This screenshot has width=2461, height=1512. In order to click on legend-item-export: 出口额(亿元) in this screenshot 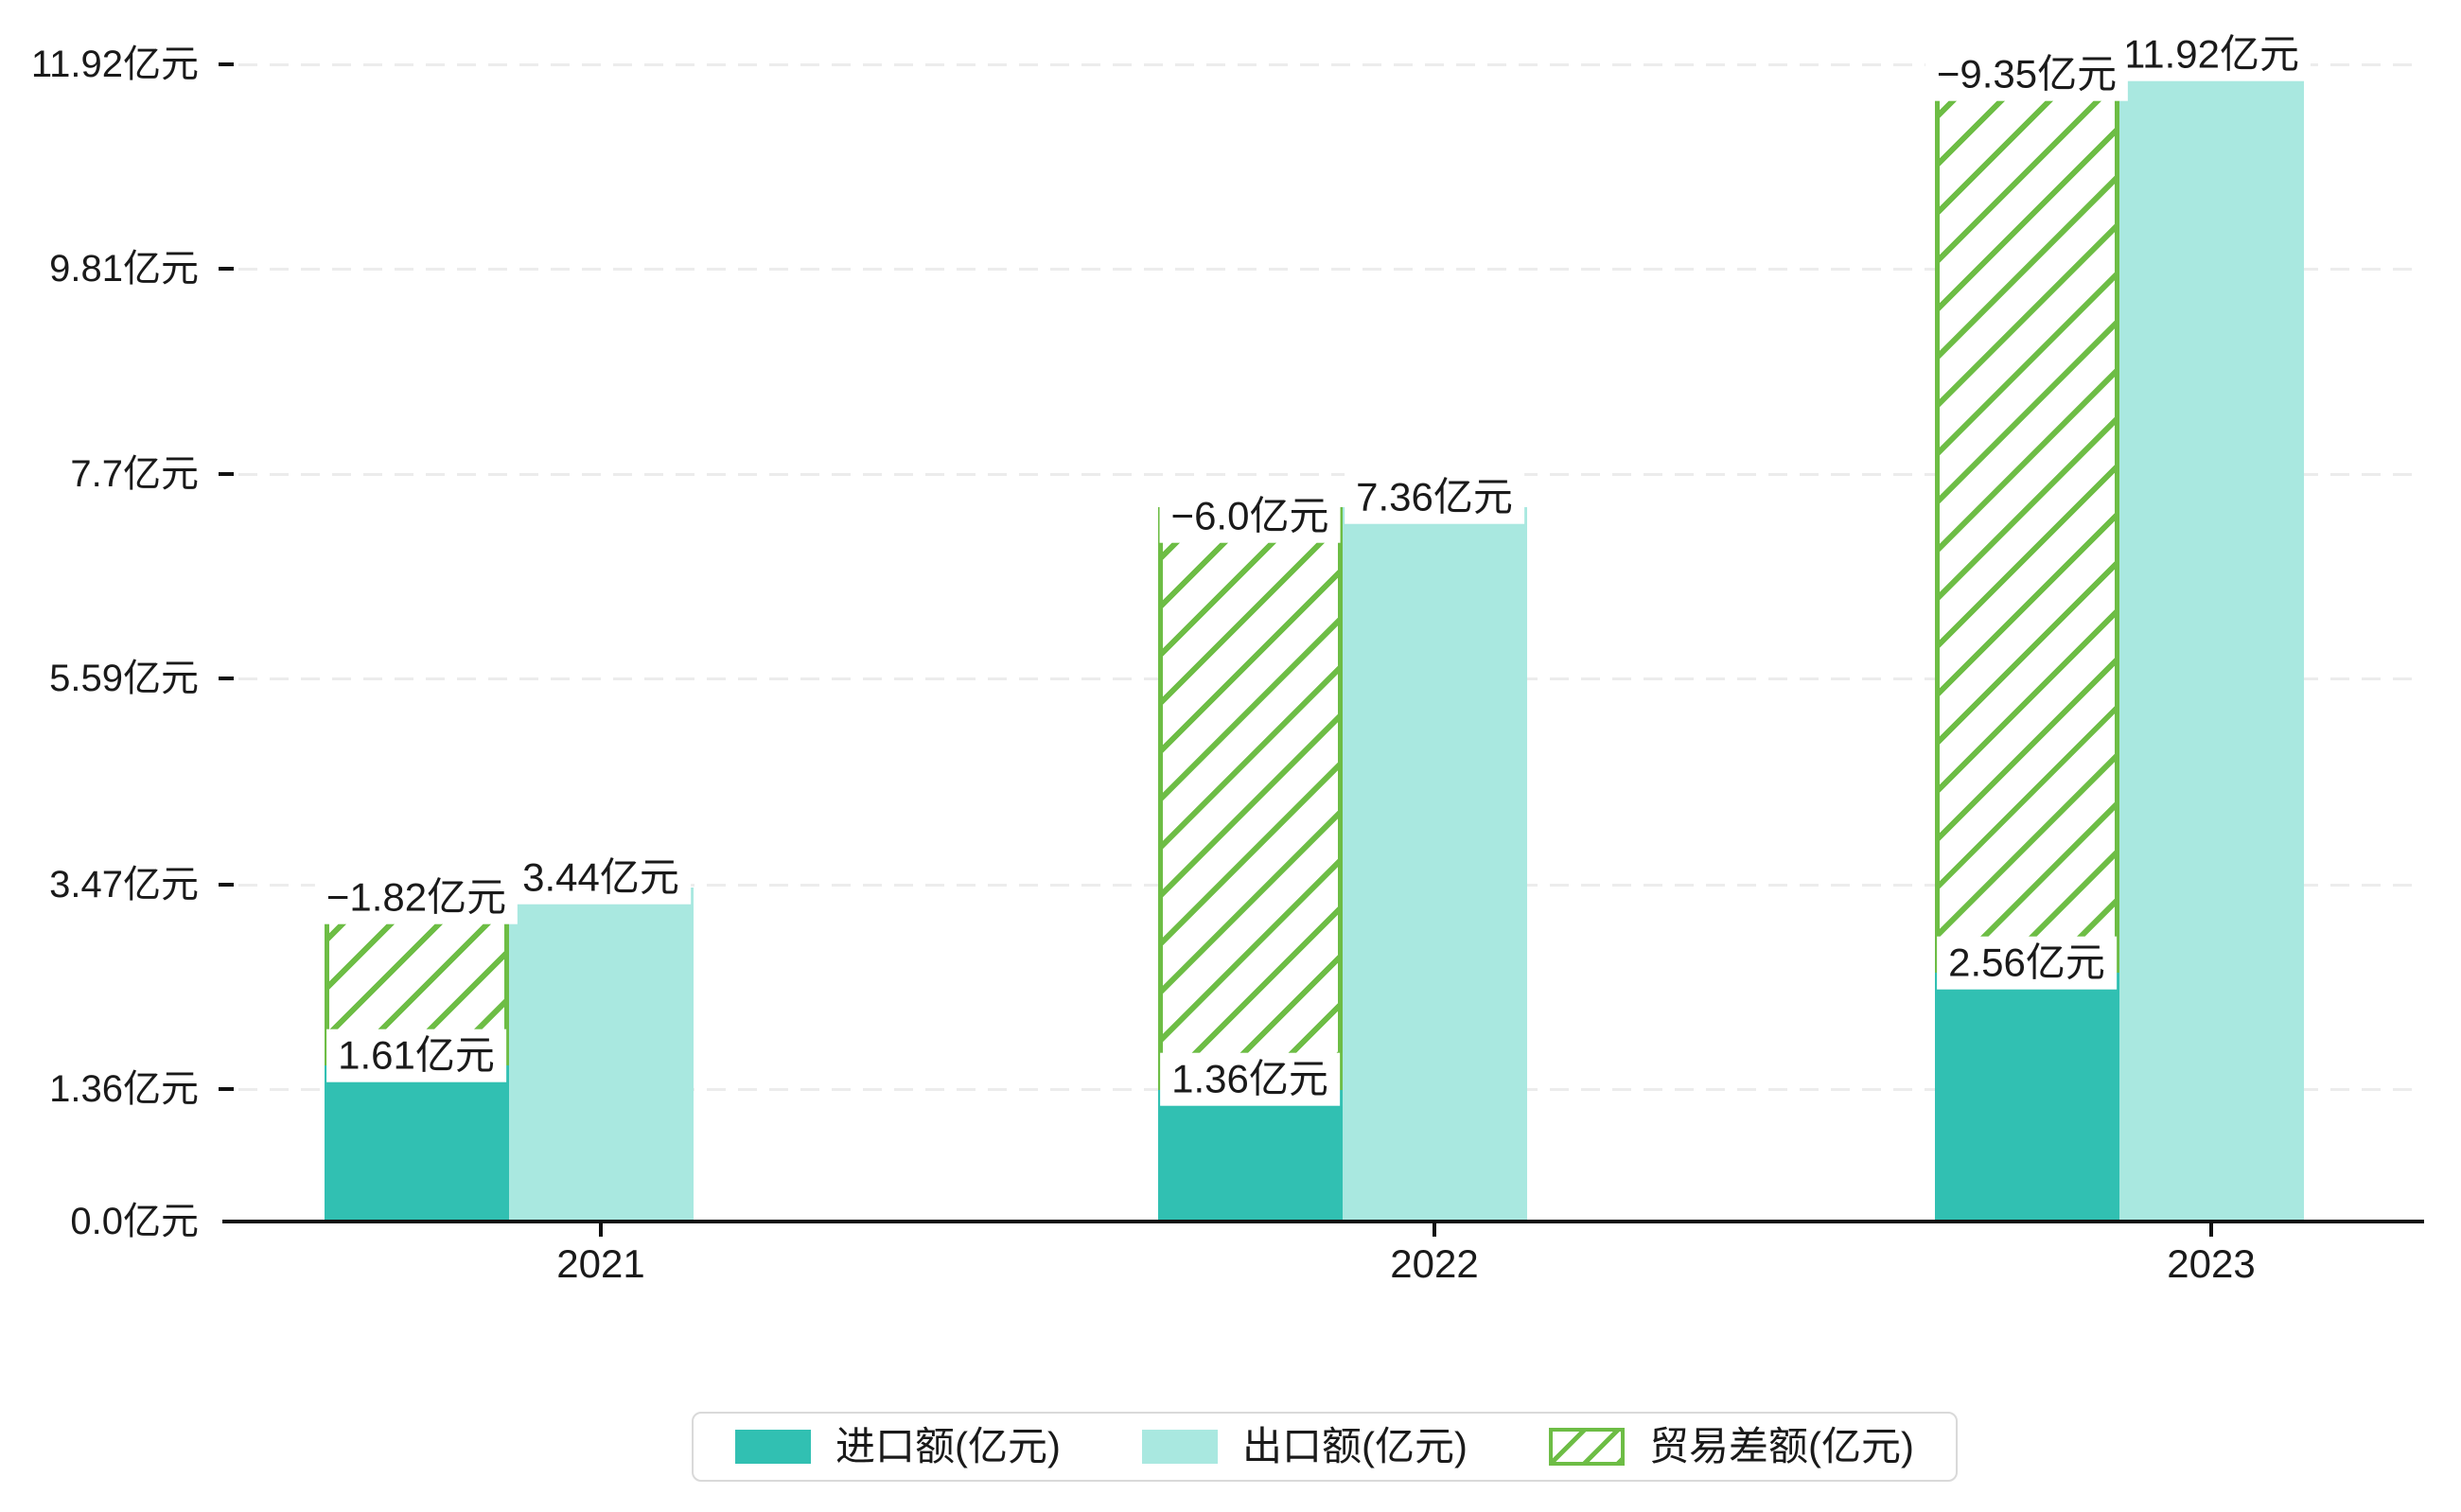, I will do `click(1305, 1447)`.